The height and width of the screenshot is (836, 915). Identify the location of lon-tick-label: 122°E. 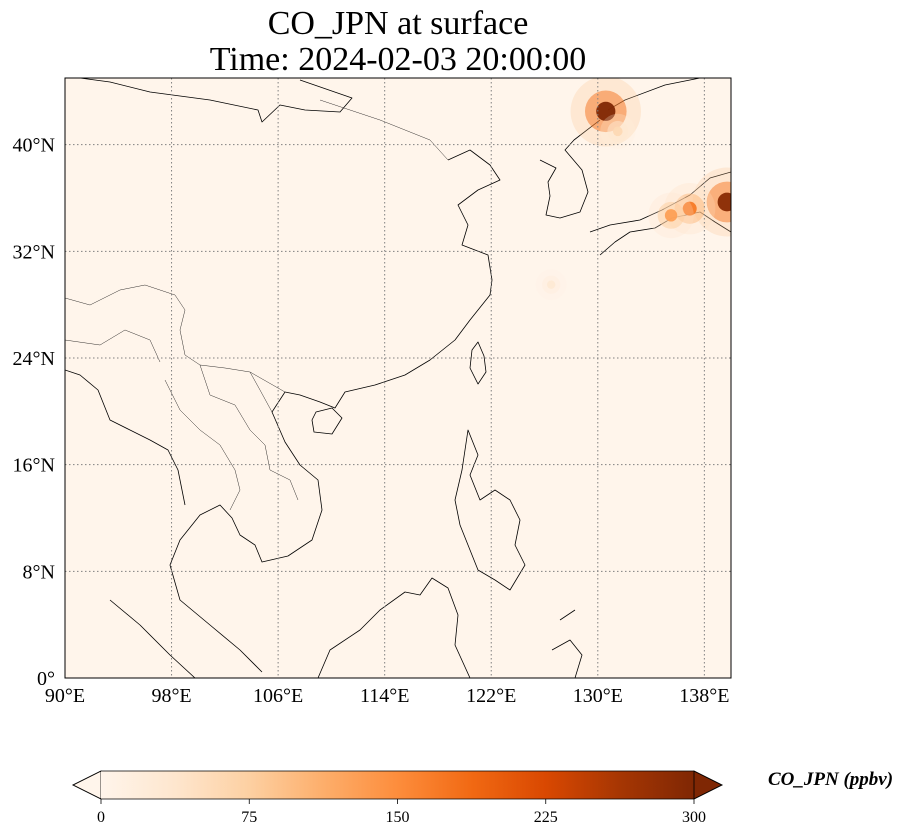
(491, 696).